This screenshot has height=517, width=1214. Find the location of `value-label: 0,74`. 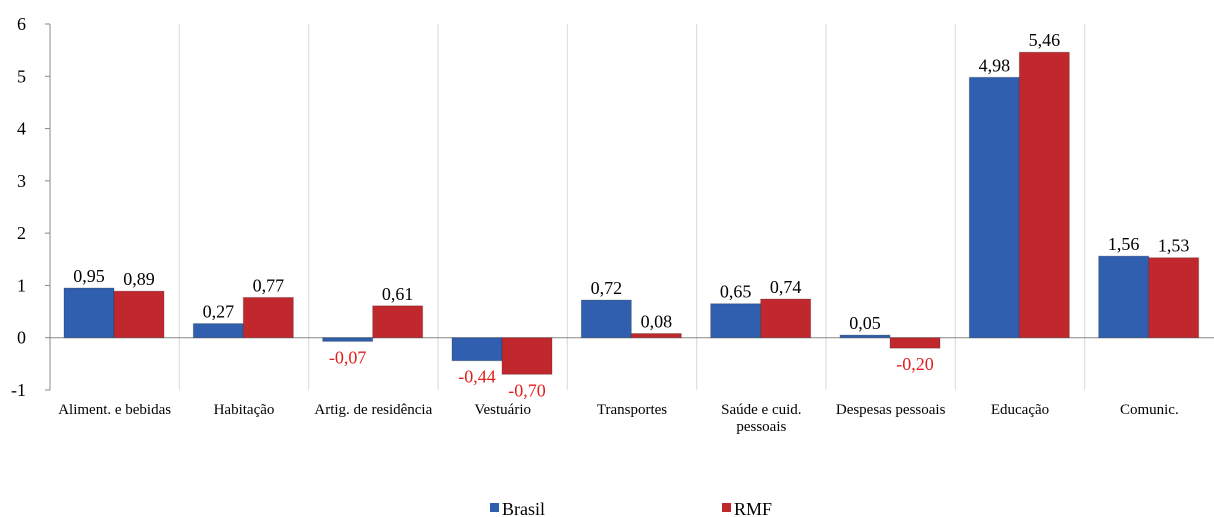

value-label: 0,74 is located at coordinates (786, 287).